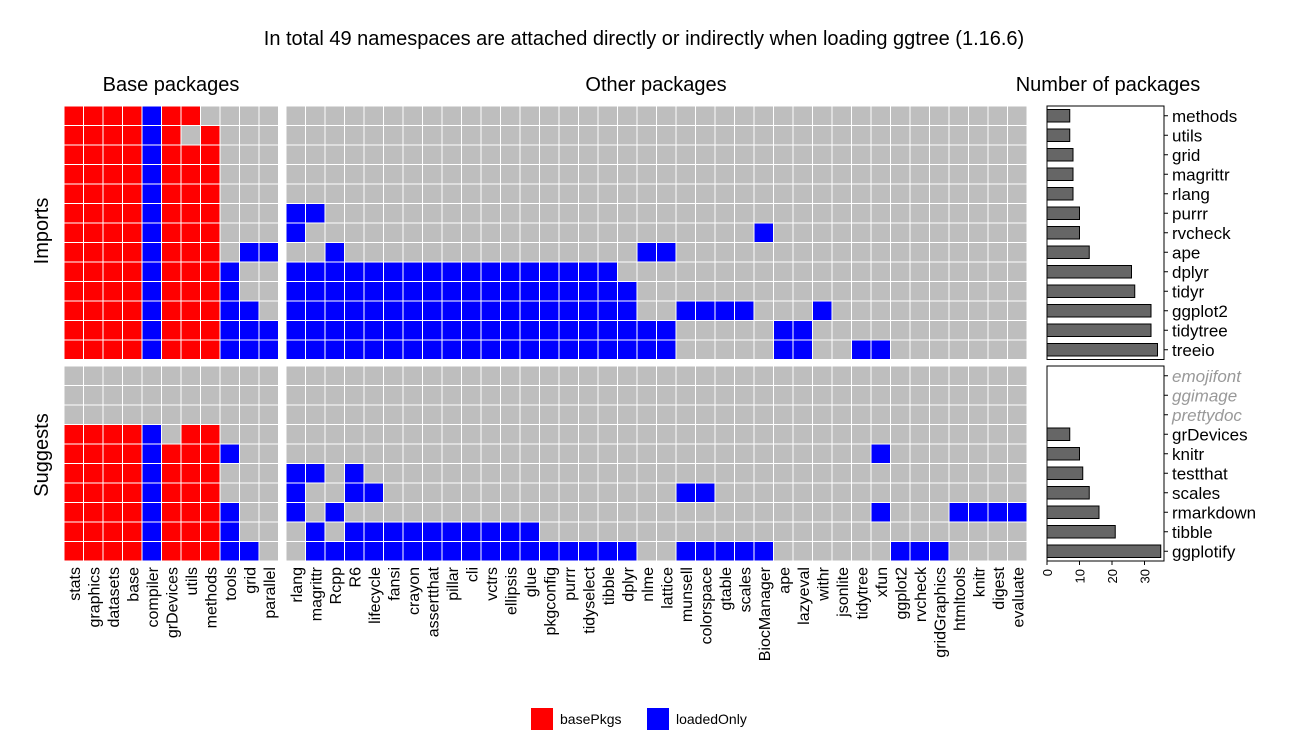 The image size is (1289, 742). I want to click on cell-imports-other-tidytree-dplyr, so click(627, 330).